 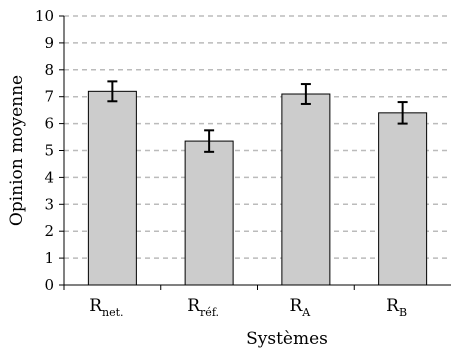 What do you see at coordinates (44, 16) in the screenshot?
I see `y-tick-label: 10` at bounding box center [44, 16].